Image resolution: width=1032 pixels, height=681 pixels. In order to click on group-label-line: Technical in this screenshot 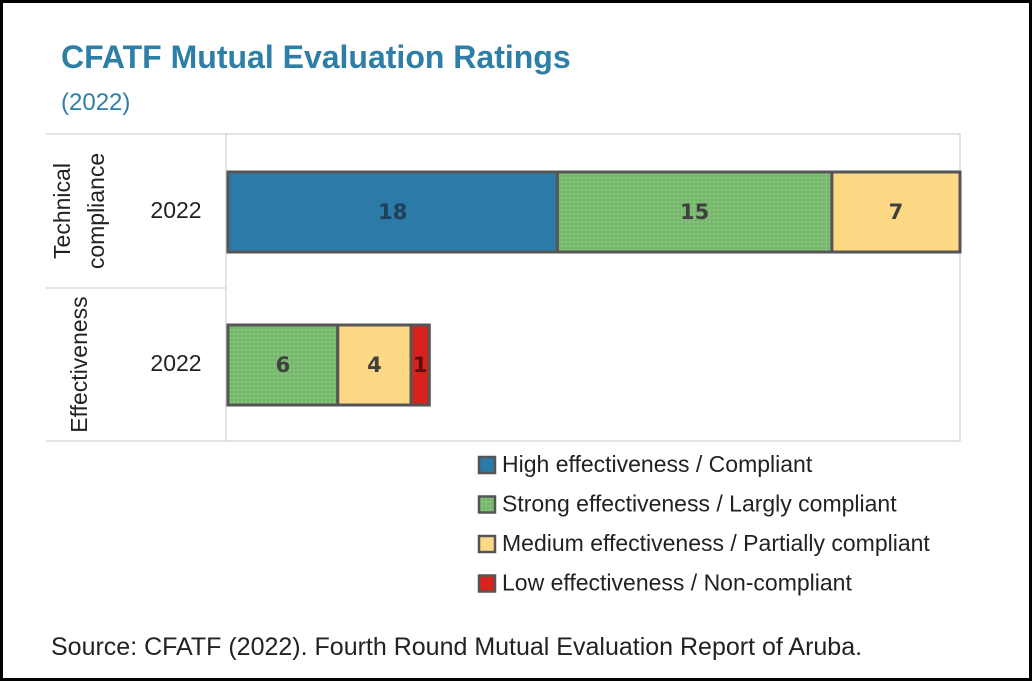, I will do `click(62, 211)`.